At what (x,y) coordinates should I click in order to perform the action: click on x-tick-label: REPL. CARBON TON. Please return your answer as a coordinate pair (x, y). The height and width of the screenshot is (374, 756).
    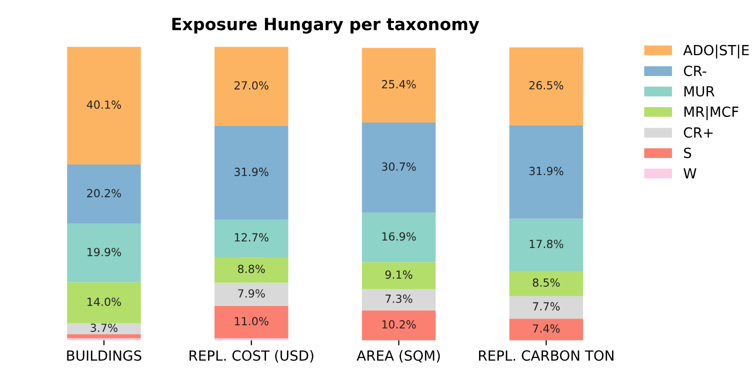
    Looking at the image, I should click on (546, 355).